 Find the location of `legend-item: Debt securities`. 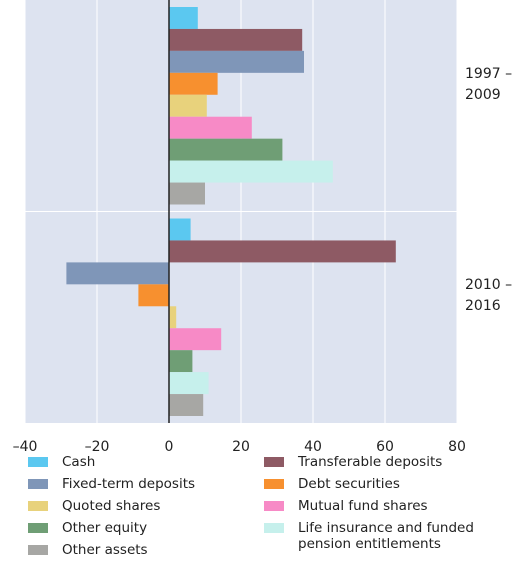

legend-item: Debt securities is located at coordinates (384, 492).